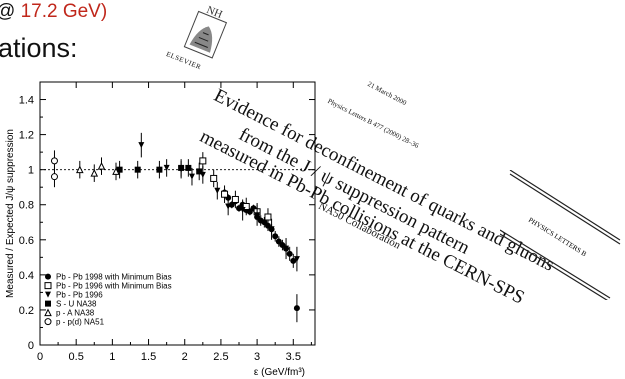  What do you see at coordinates (26, 206) in the screenshot?
I see `y-tick-label: 0.8` at bounding box center [26, 206].